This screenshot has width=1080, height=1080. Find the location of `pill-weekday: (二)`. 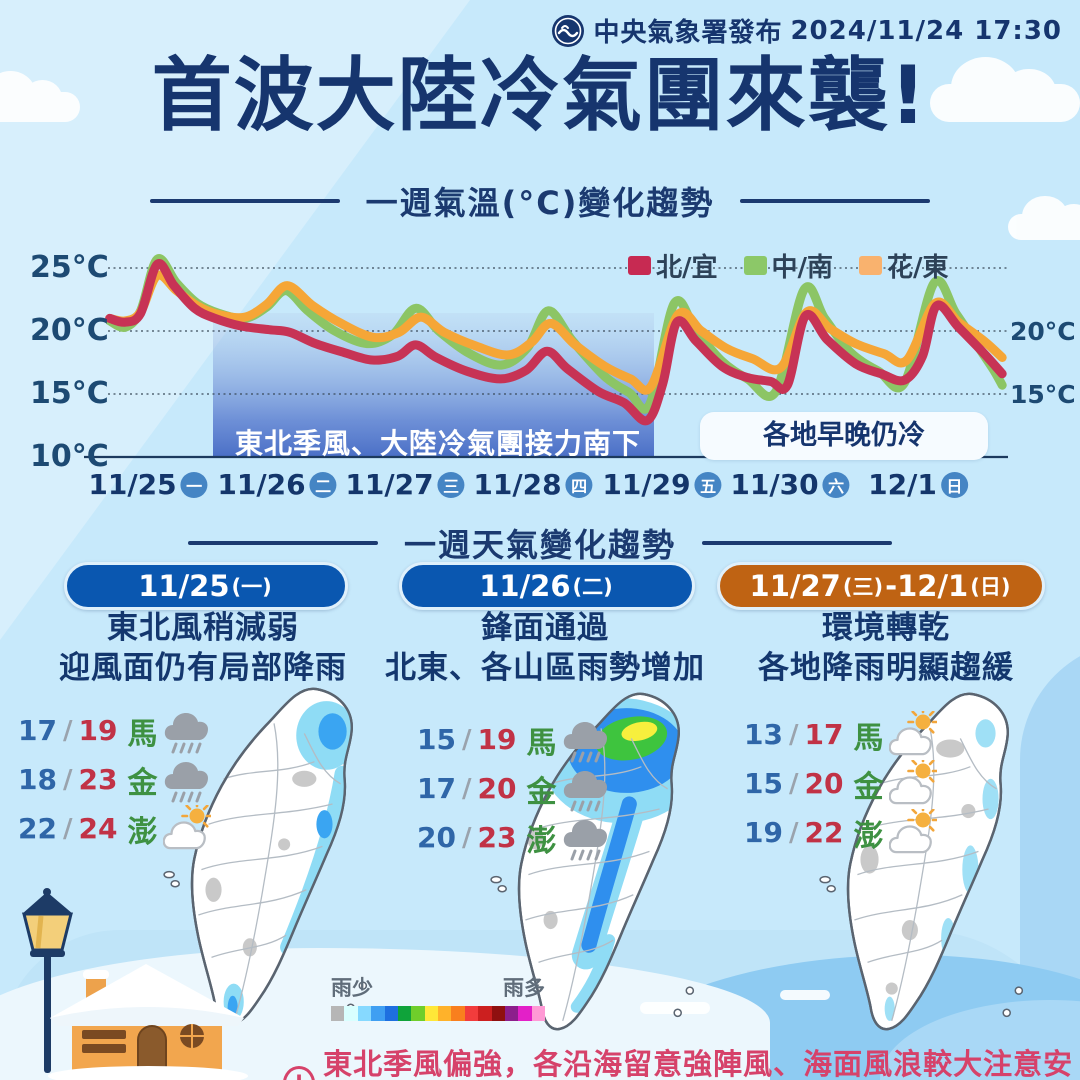

pill-weekday: (二) is located at coordinates (592, 587).